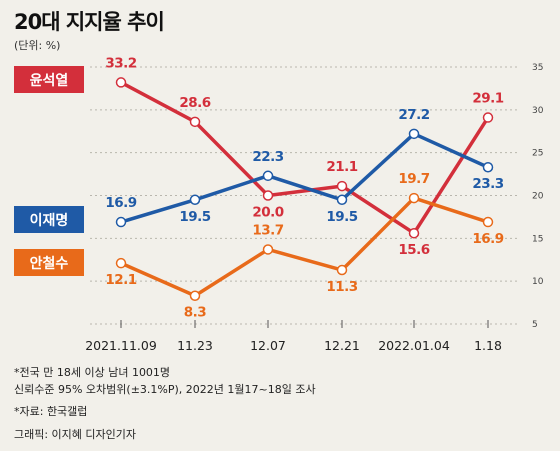 This screenshot has width=560, height=451. Describe the element at coordinates (37, 45) in the screenshot. I see `unit-label: (단위: %)` at that location.